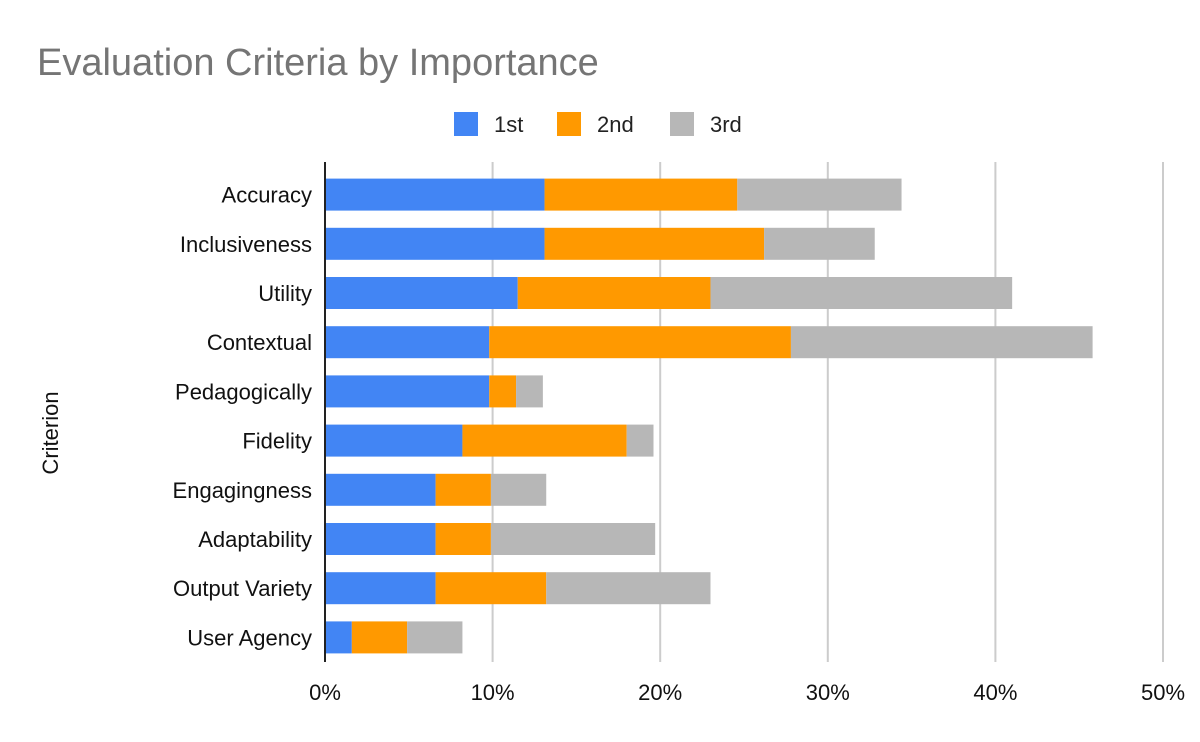  What do you see at coordinates (995, 692) in the screenshot?
I see `x-tick-label: 40%` at bounding box center [995, 692].